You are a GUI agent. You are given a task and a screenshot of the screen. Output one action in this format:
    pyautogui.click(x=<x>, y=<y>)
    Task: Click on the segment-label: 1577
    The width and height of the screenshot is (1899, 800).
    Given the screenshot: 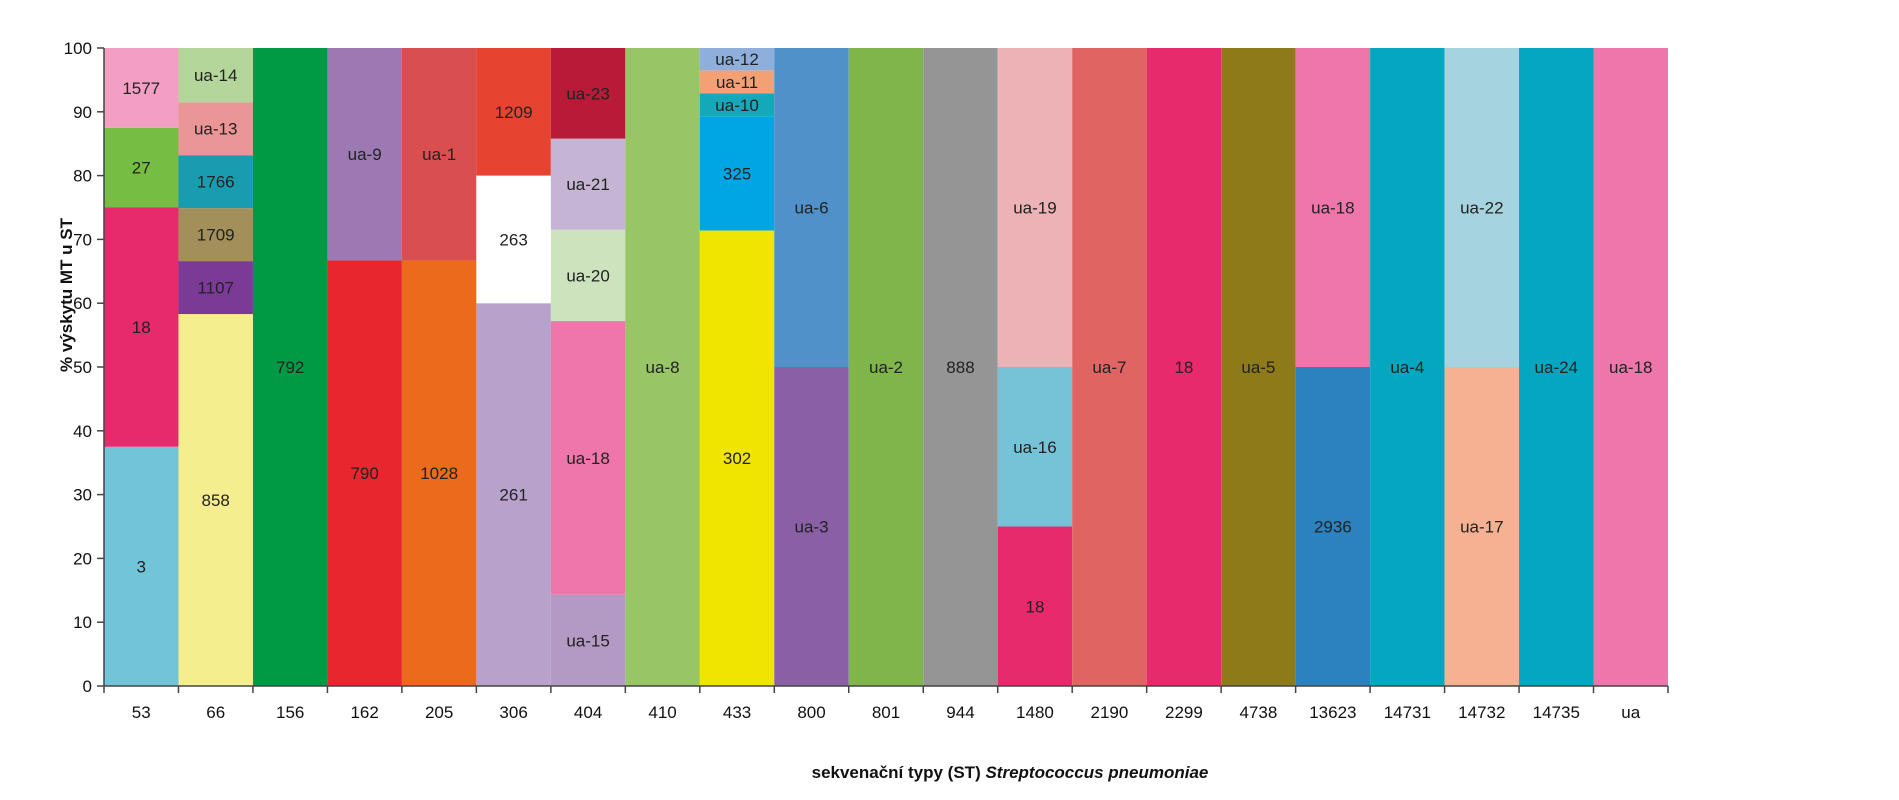 What is the action you would take?
    pyautogui.click(x=141, y=88)
    